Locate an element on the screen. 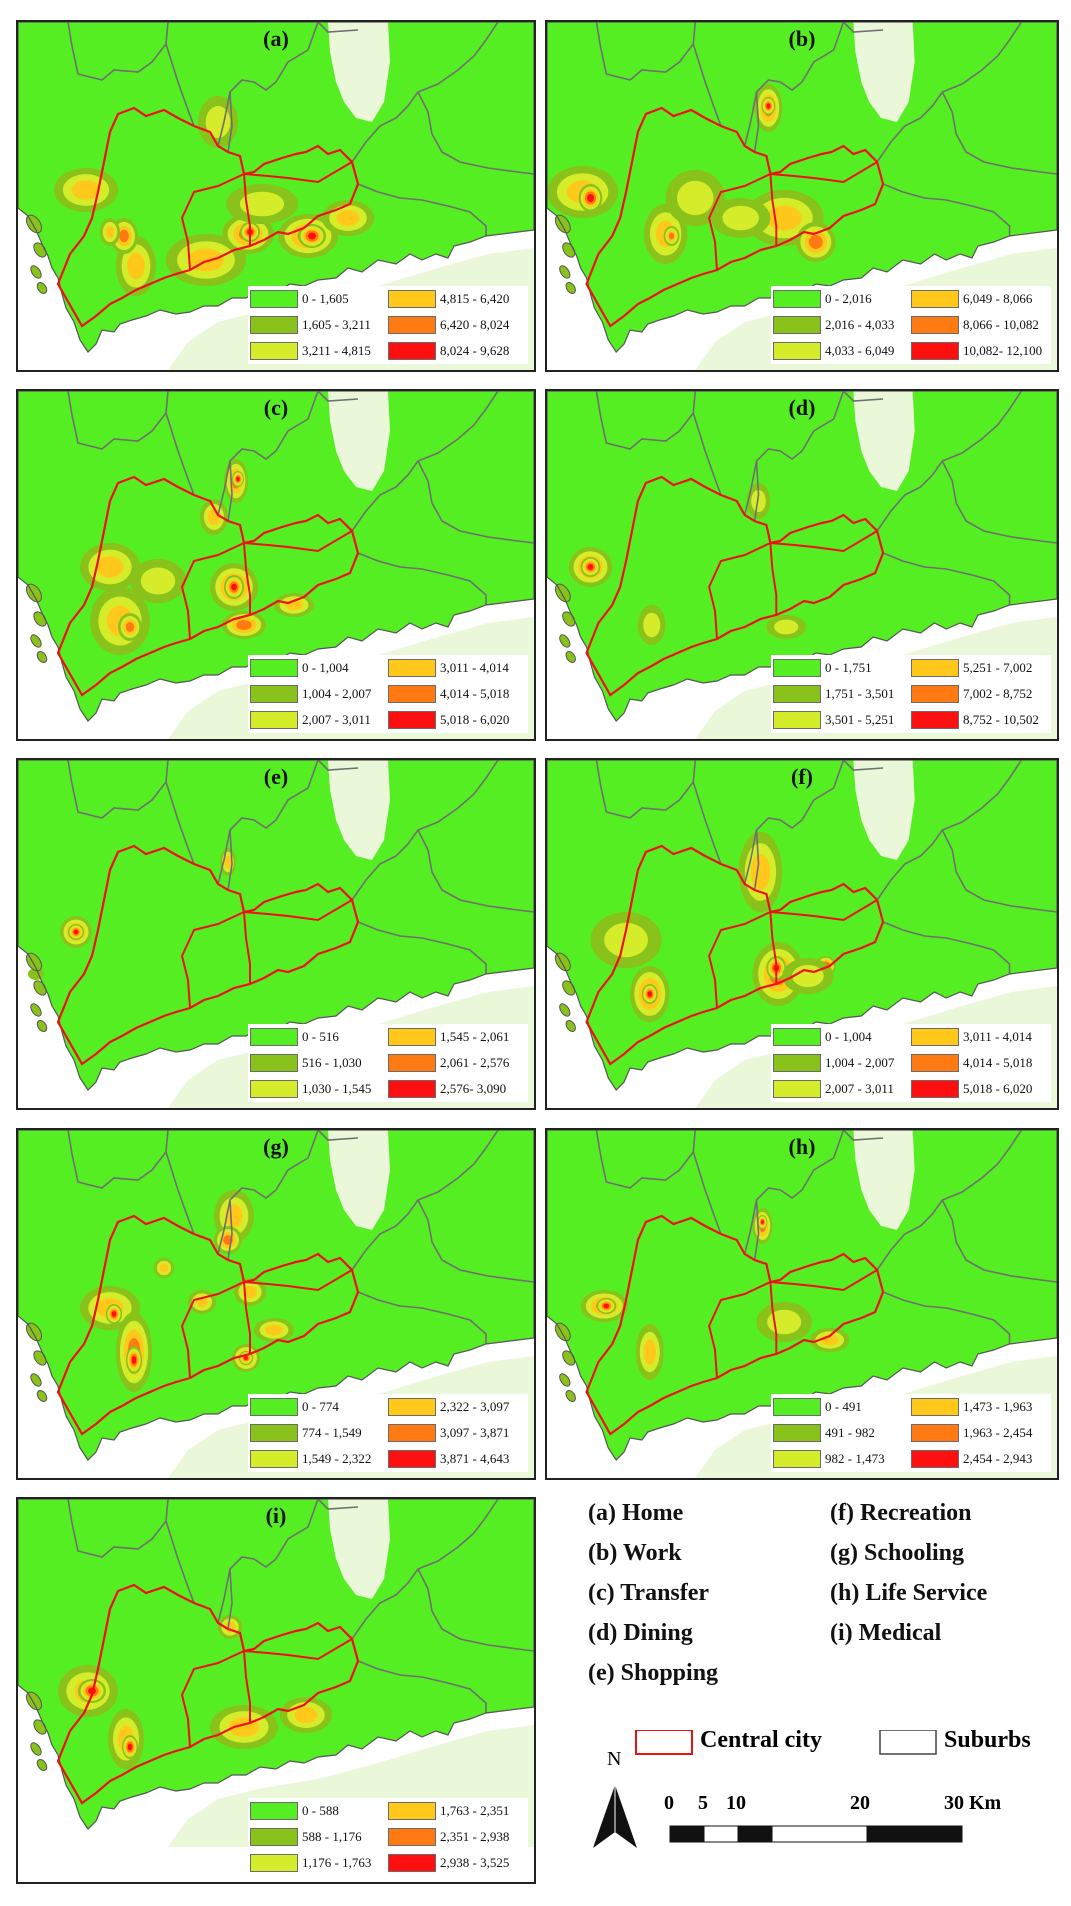 The height and width of the screenshot is (1906, 1071). legend-entry: 0 - 491 is located at coordinates (817, 1407).